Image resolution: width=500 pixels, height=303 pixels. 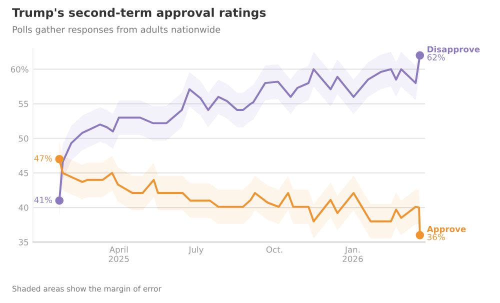 What do you see at coordinates (43, 158) in the screenshot?
I see `data-label: 47%` at bounding box center [43, 158].